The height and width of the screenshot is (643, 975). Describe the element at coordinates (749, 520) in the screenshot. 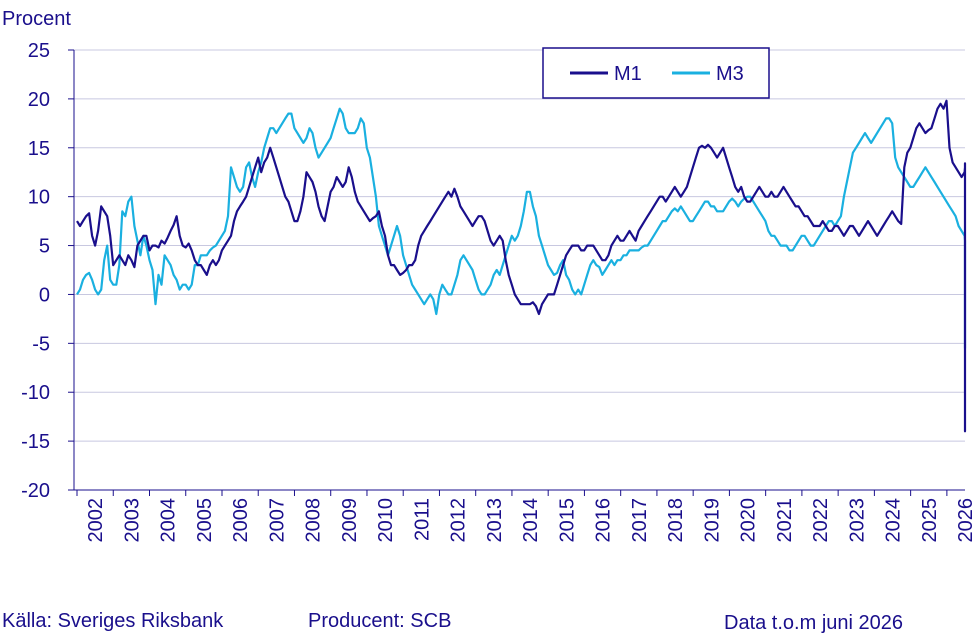

I see `x-tick-label: 2020` at that location.